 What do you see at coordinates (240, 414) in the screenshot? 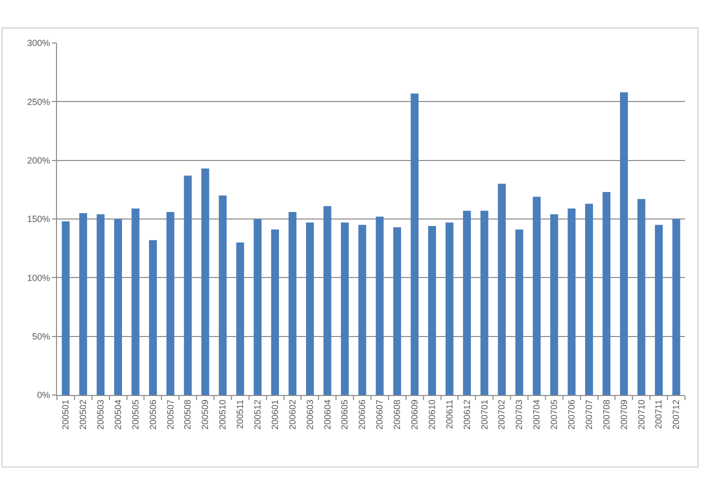
I see `x-tick-label: 200511` at bounding box center [240, 414].